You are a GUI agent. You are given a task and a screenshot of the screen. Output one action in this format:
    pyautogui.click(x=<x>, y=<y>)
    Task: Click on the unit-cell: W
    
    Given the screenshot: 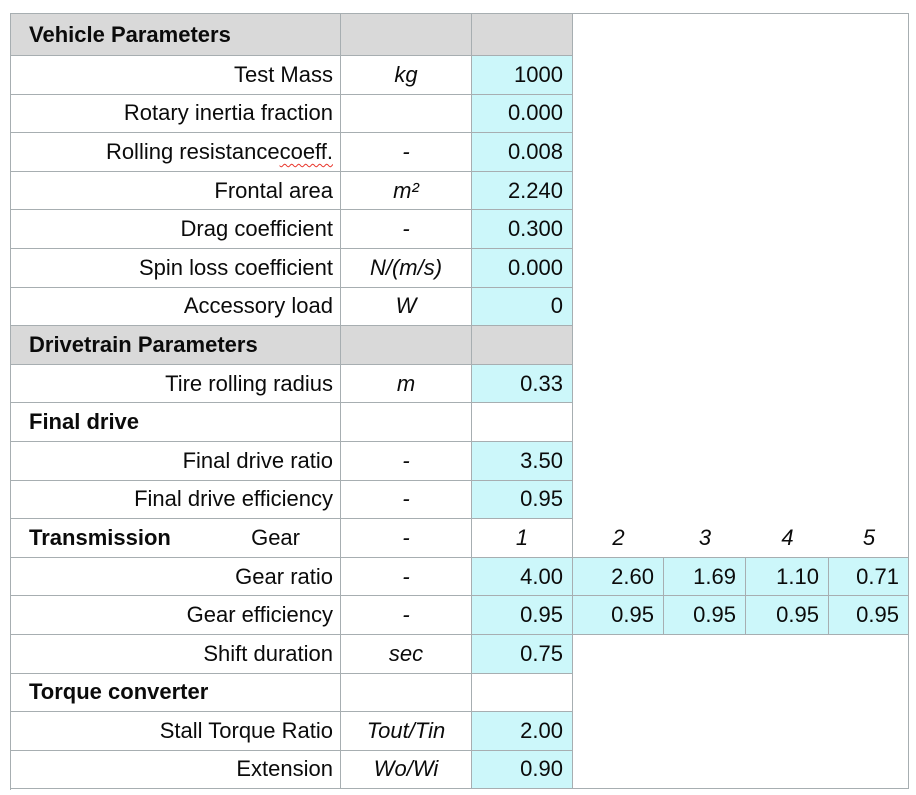 What is the action you would take?
    pyautogui.click(x=406, y=307)
    